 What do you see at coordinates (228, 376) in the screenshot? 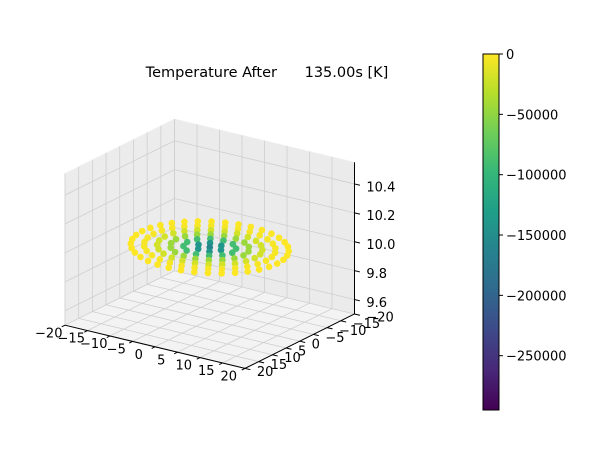
I see `x-tick-label: 20` at bounding box center [228, 376].